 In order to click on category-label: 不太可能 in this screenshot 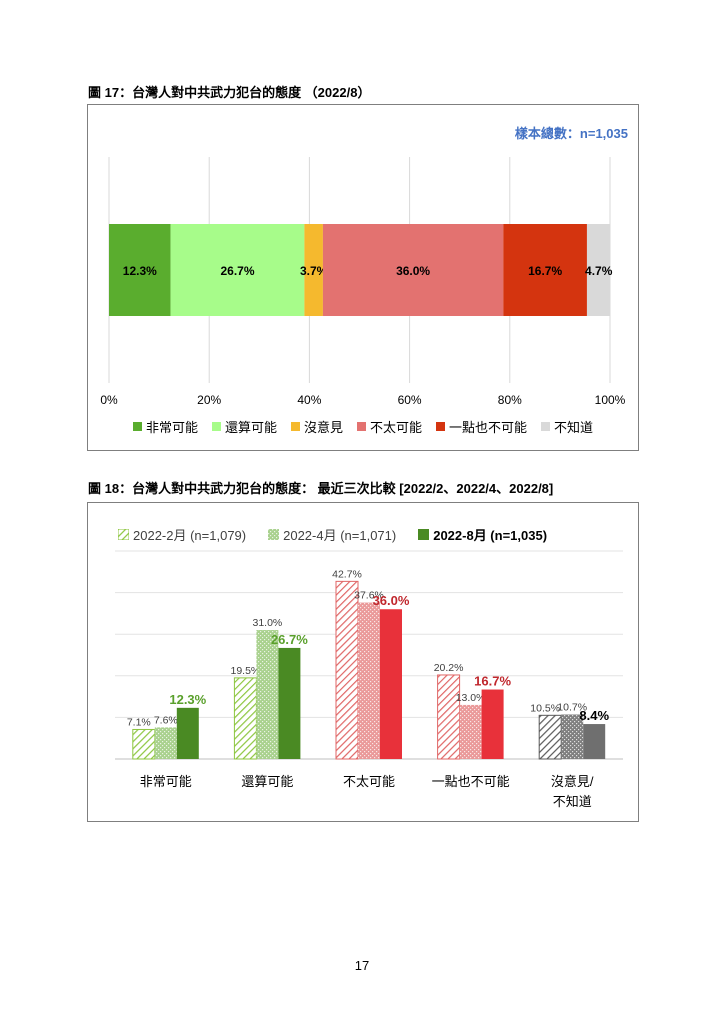, I will do `click(369, 781)`.